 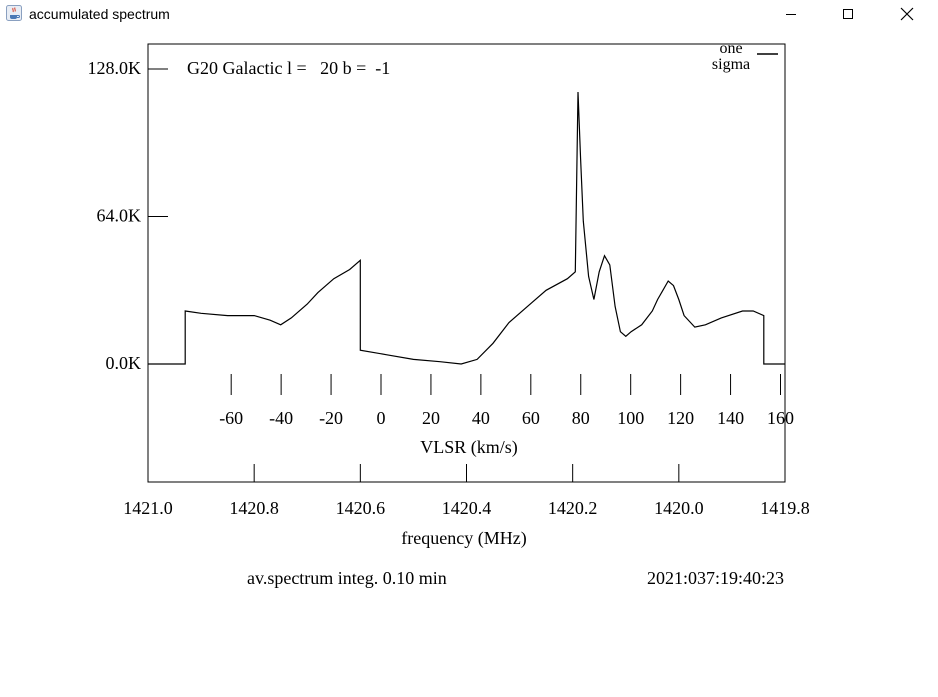 I want to click on velocity-tick-label: 100, so click(x=630, y=418).